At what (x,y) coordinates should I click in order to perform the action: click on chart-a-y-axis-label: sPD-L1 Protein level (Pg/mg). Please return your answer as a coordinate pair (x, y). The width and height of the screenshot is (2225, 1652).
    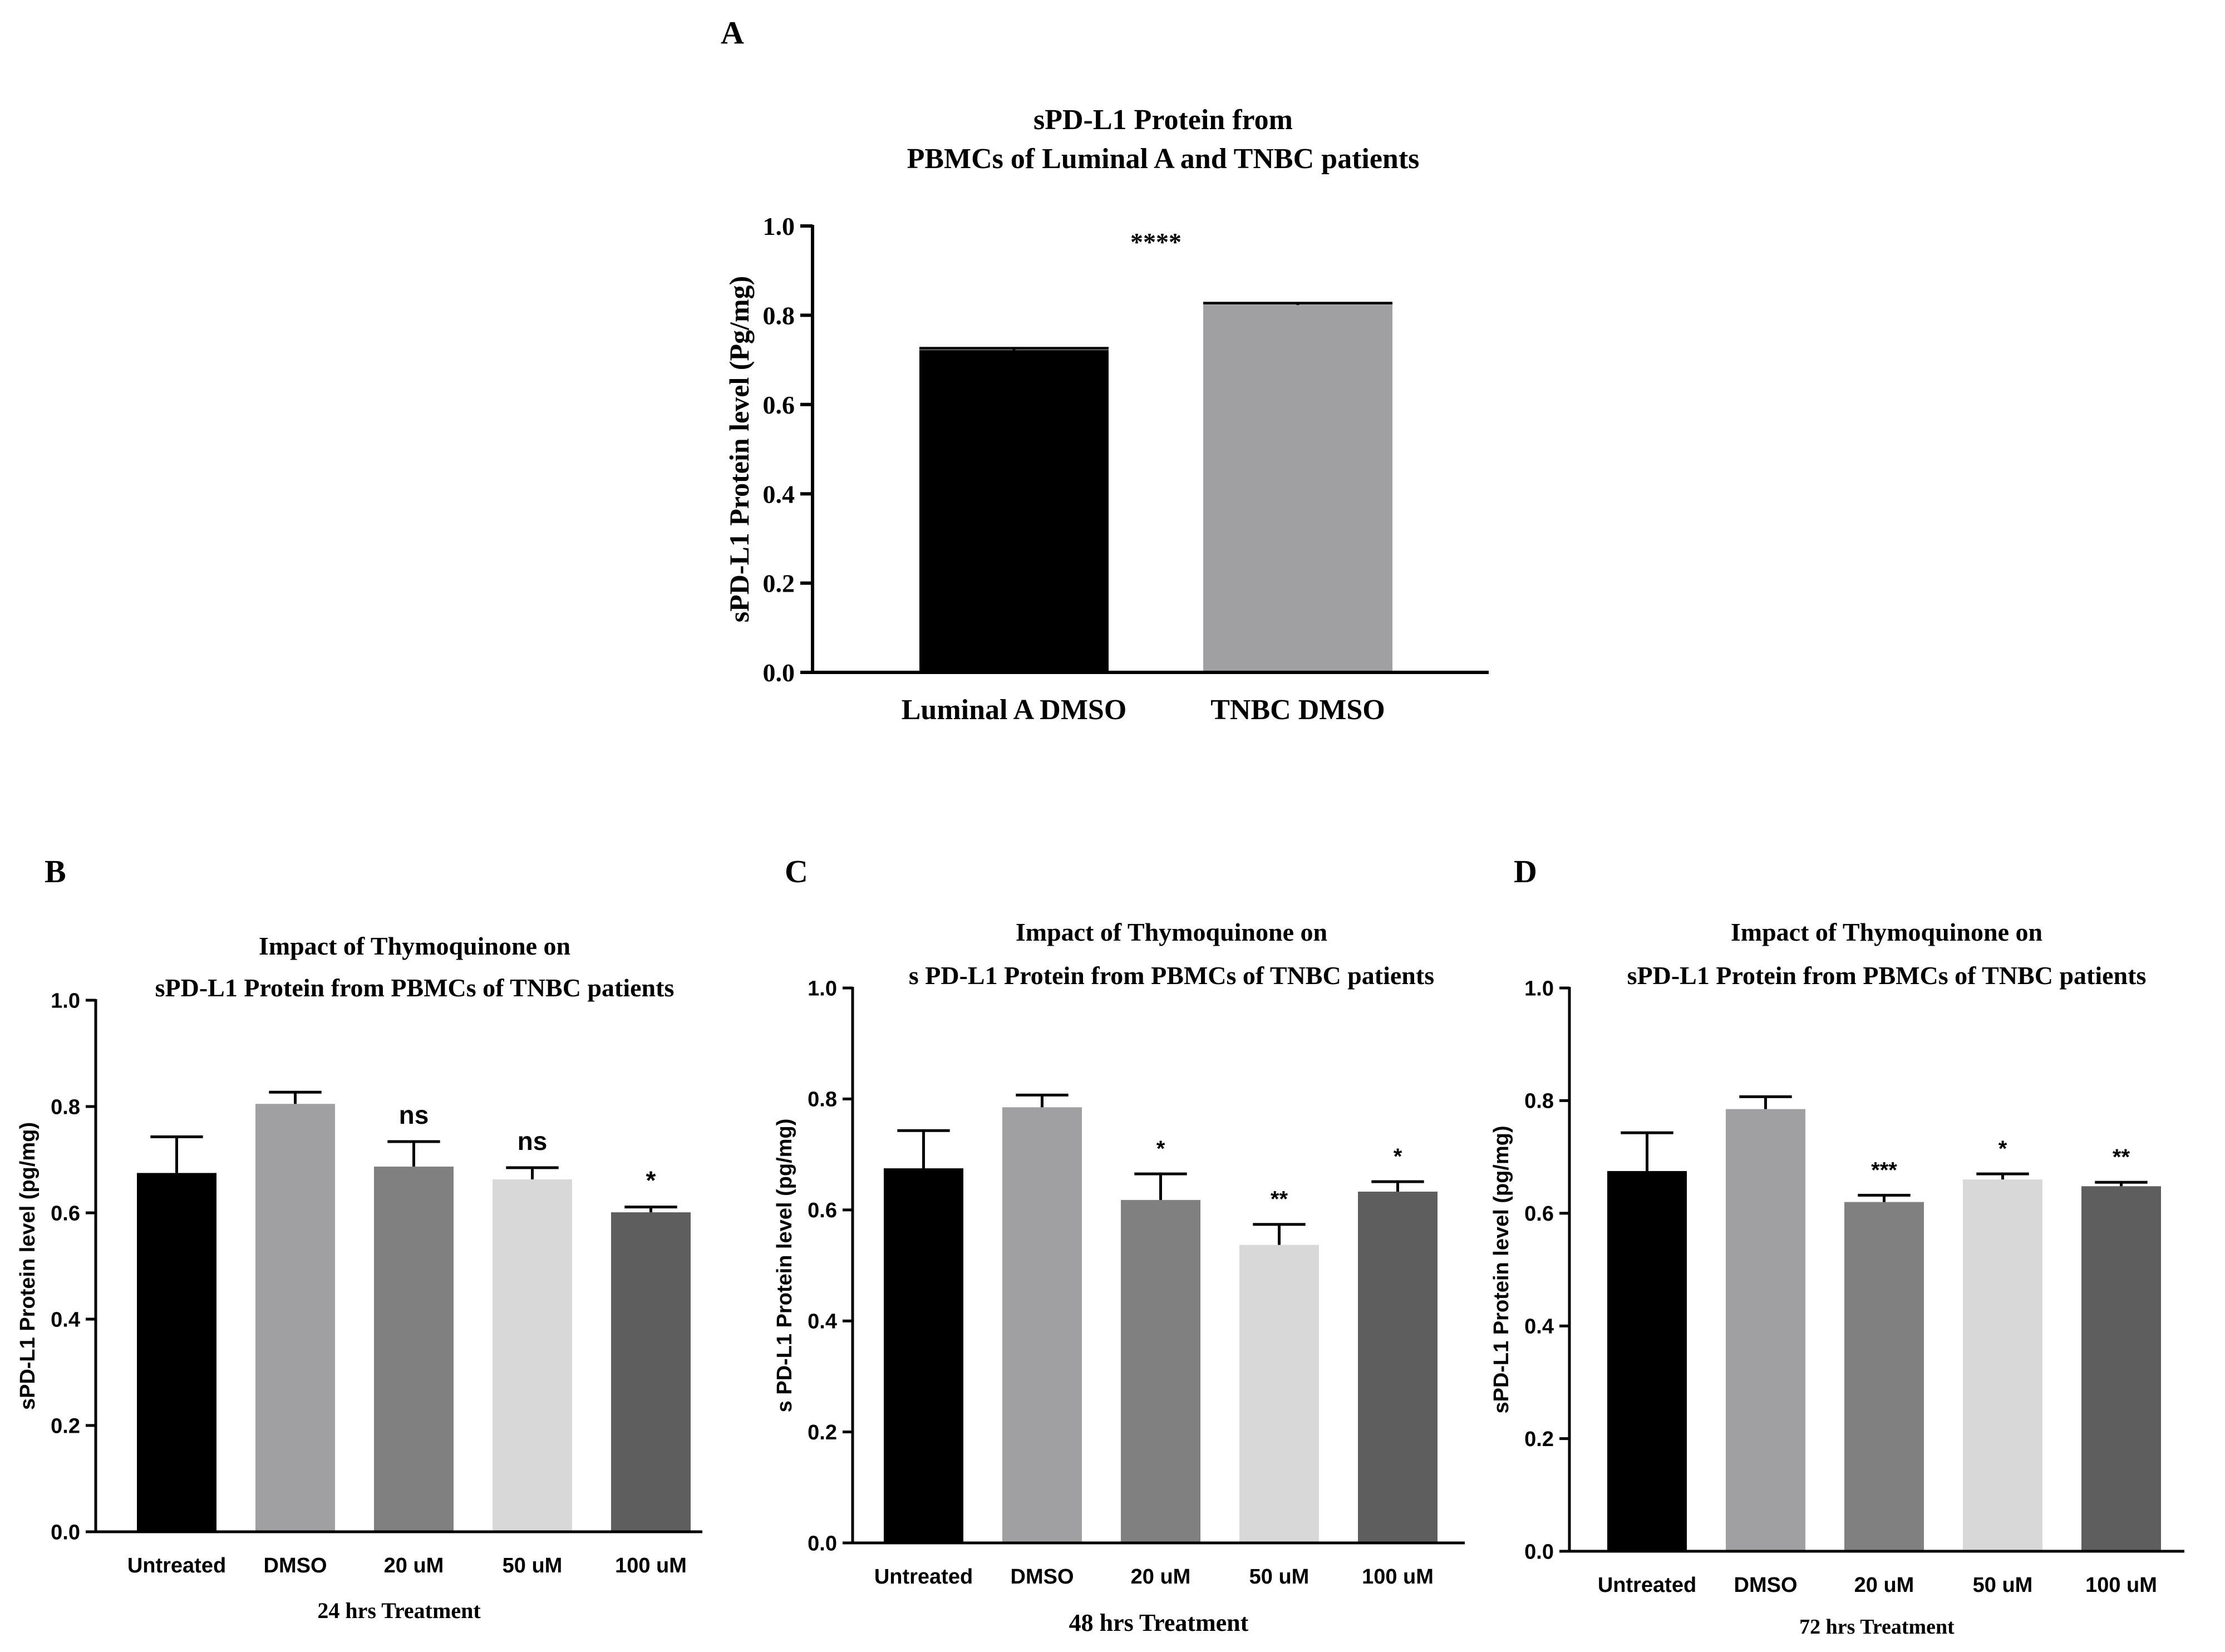
    Looking at the image, I should click on (739, 450).